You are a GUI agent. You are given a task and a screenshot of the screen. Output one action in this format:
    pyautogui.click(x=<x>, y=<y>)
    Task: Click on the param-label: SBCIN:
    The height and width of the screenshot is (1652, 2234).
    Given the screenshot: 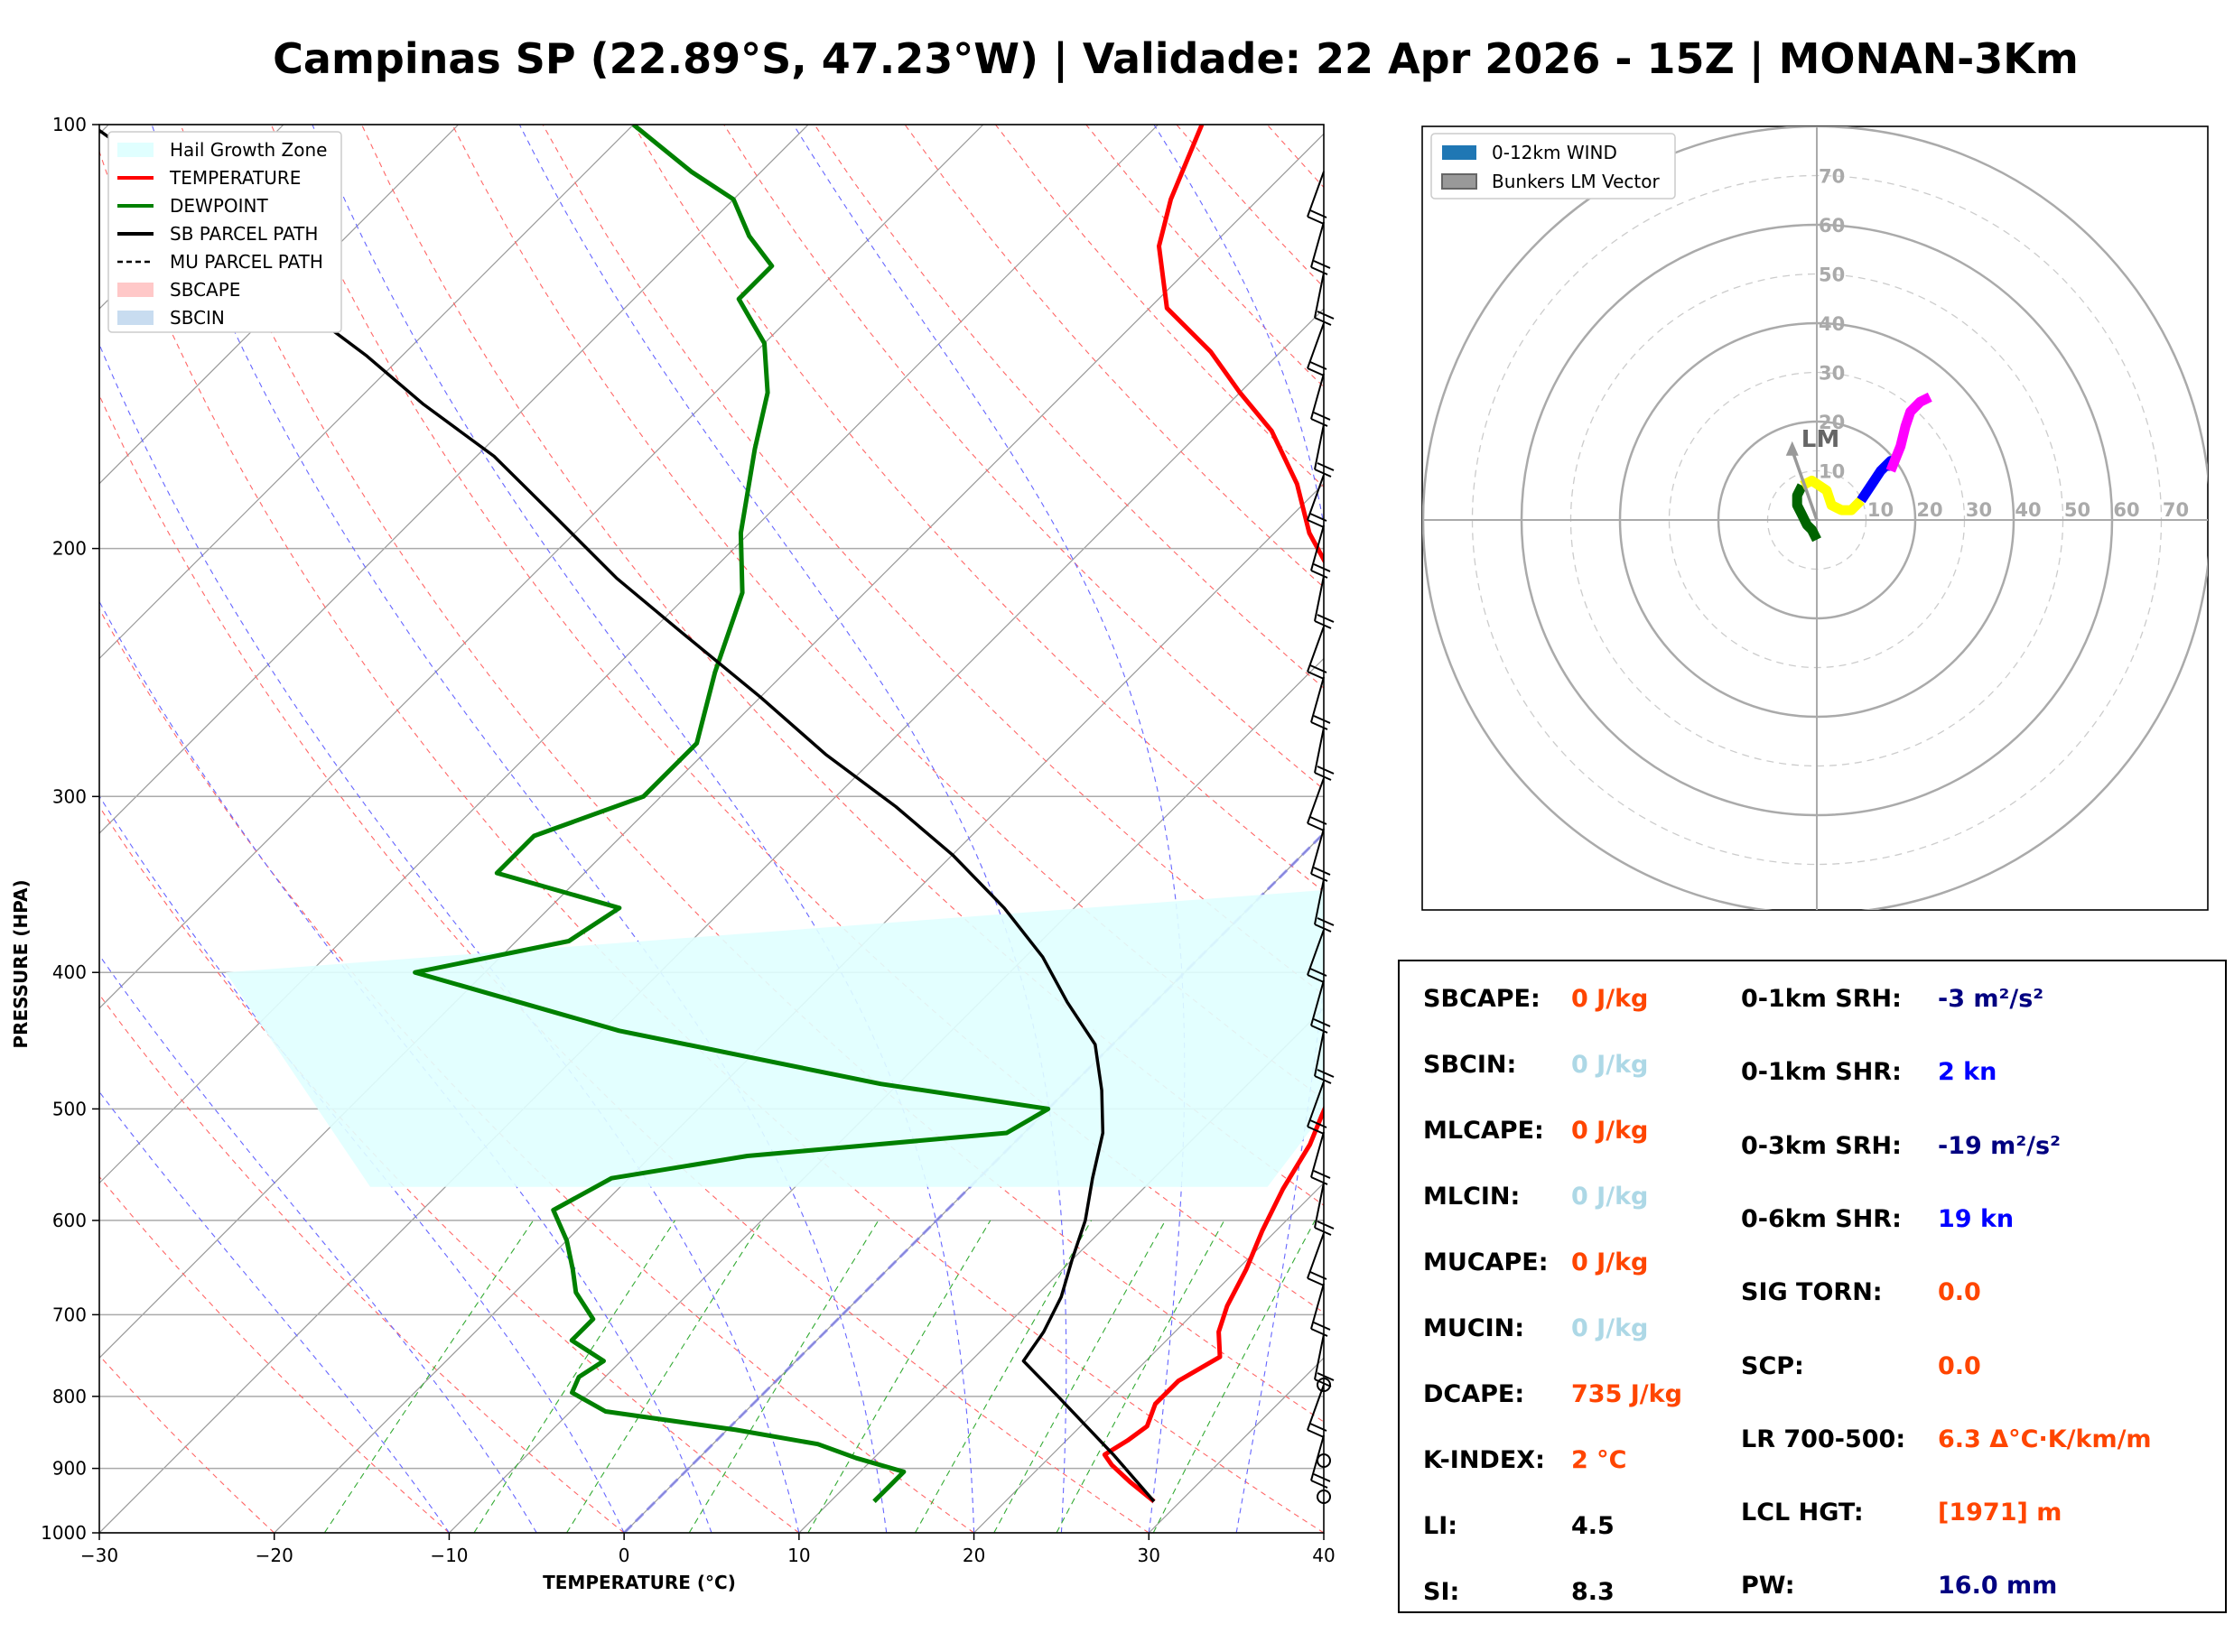 What is the action you would take?
    pyautogui.click(x=1470, y=1065)
    